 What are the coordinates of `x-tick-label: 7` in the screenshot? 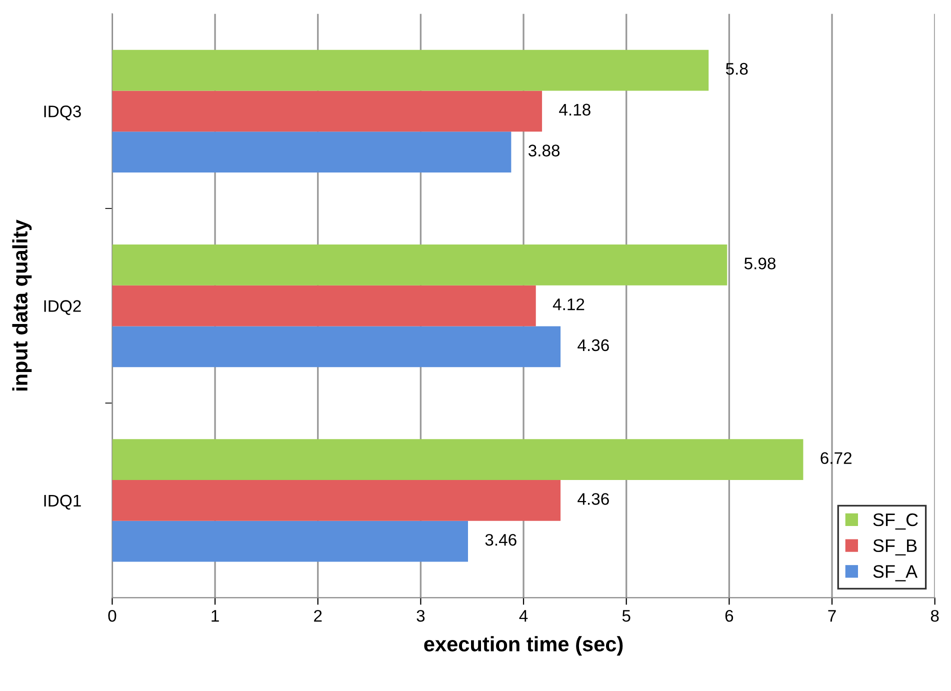 It's located at (832, 616).